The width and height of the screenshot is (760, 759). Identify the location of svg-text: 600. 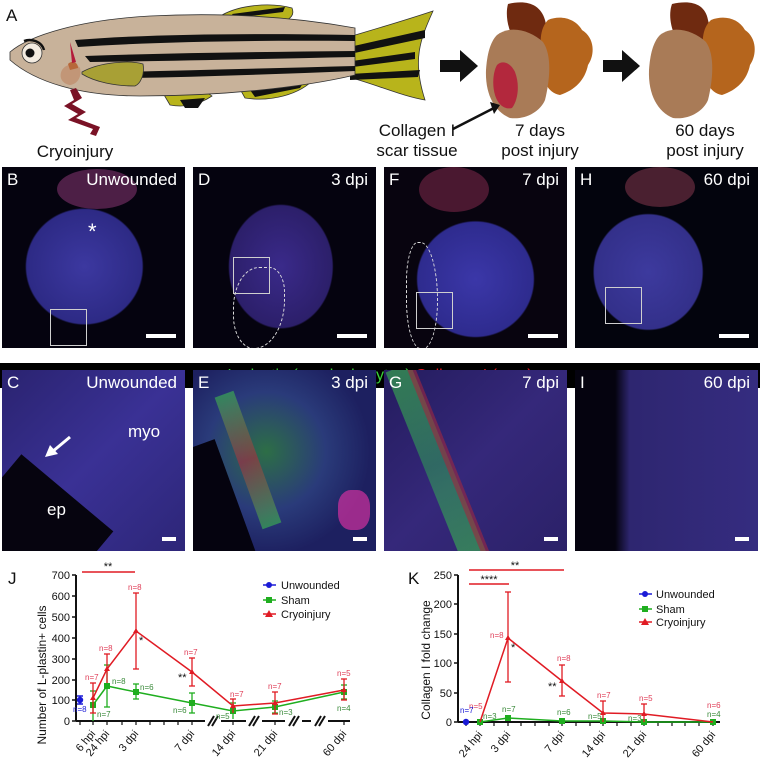
(61, 597).